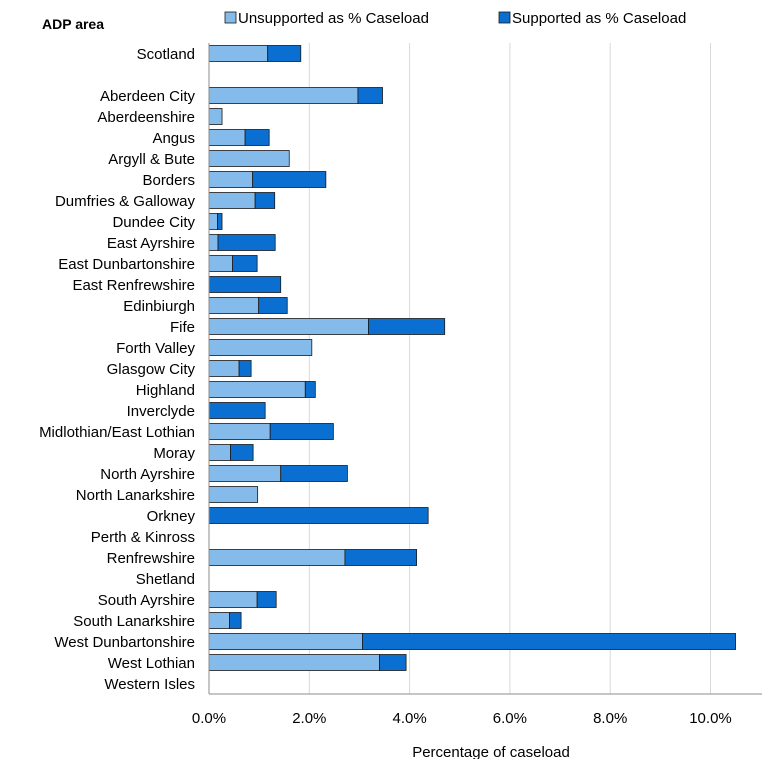 This screenshot has width=762, height=759. I want to click on category-label: Perth & Kinross, so click(143, 537).